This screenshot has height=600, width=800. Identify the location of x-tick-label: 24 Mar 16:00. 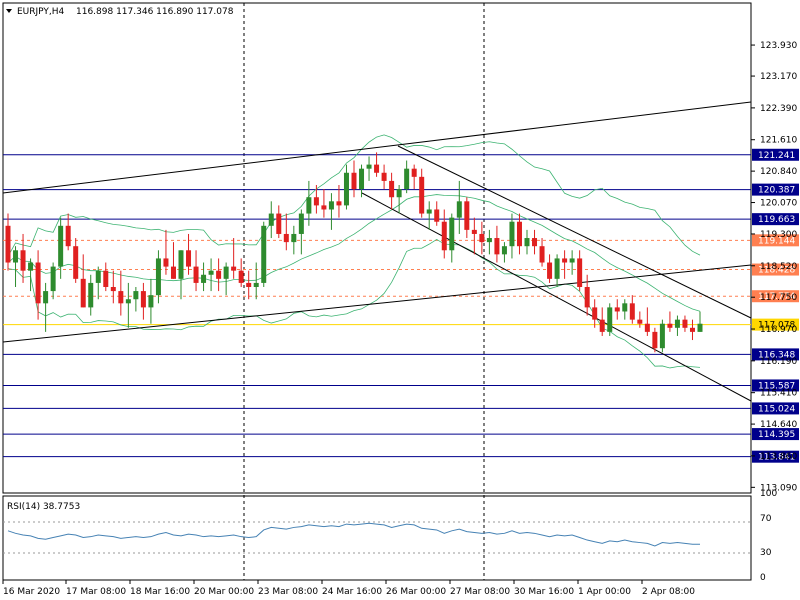
(352, 592).